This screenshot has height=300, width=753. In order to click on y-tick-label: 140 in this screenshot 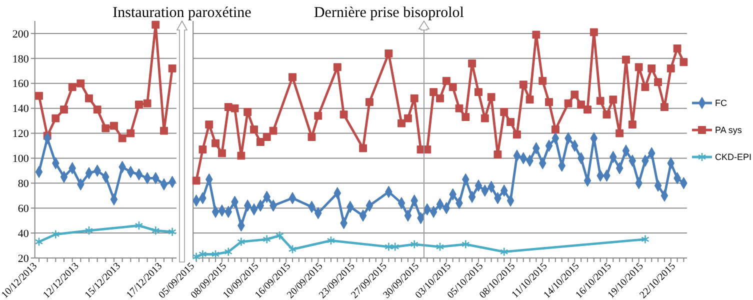, I will do `click(21, 109)`.